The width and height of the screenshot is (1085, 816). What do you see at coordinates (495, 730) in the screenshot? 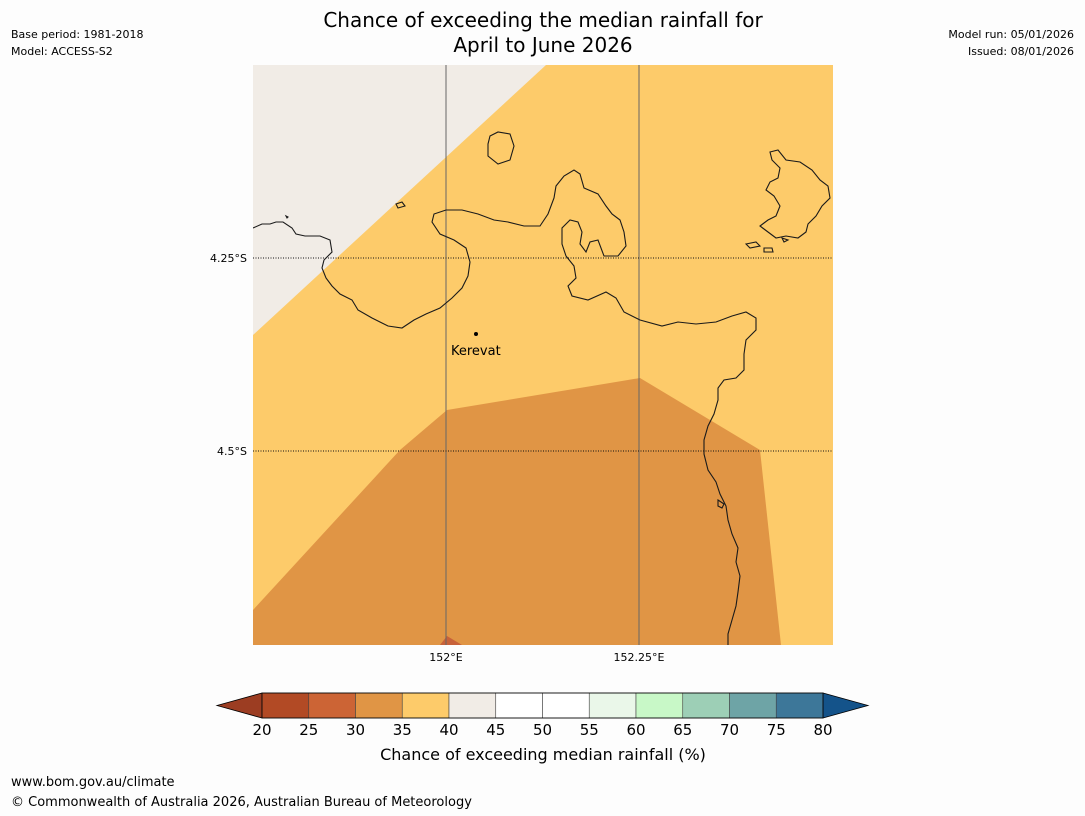
I see `colorbar-tick-45: 45` at bounding box center [495, 730].